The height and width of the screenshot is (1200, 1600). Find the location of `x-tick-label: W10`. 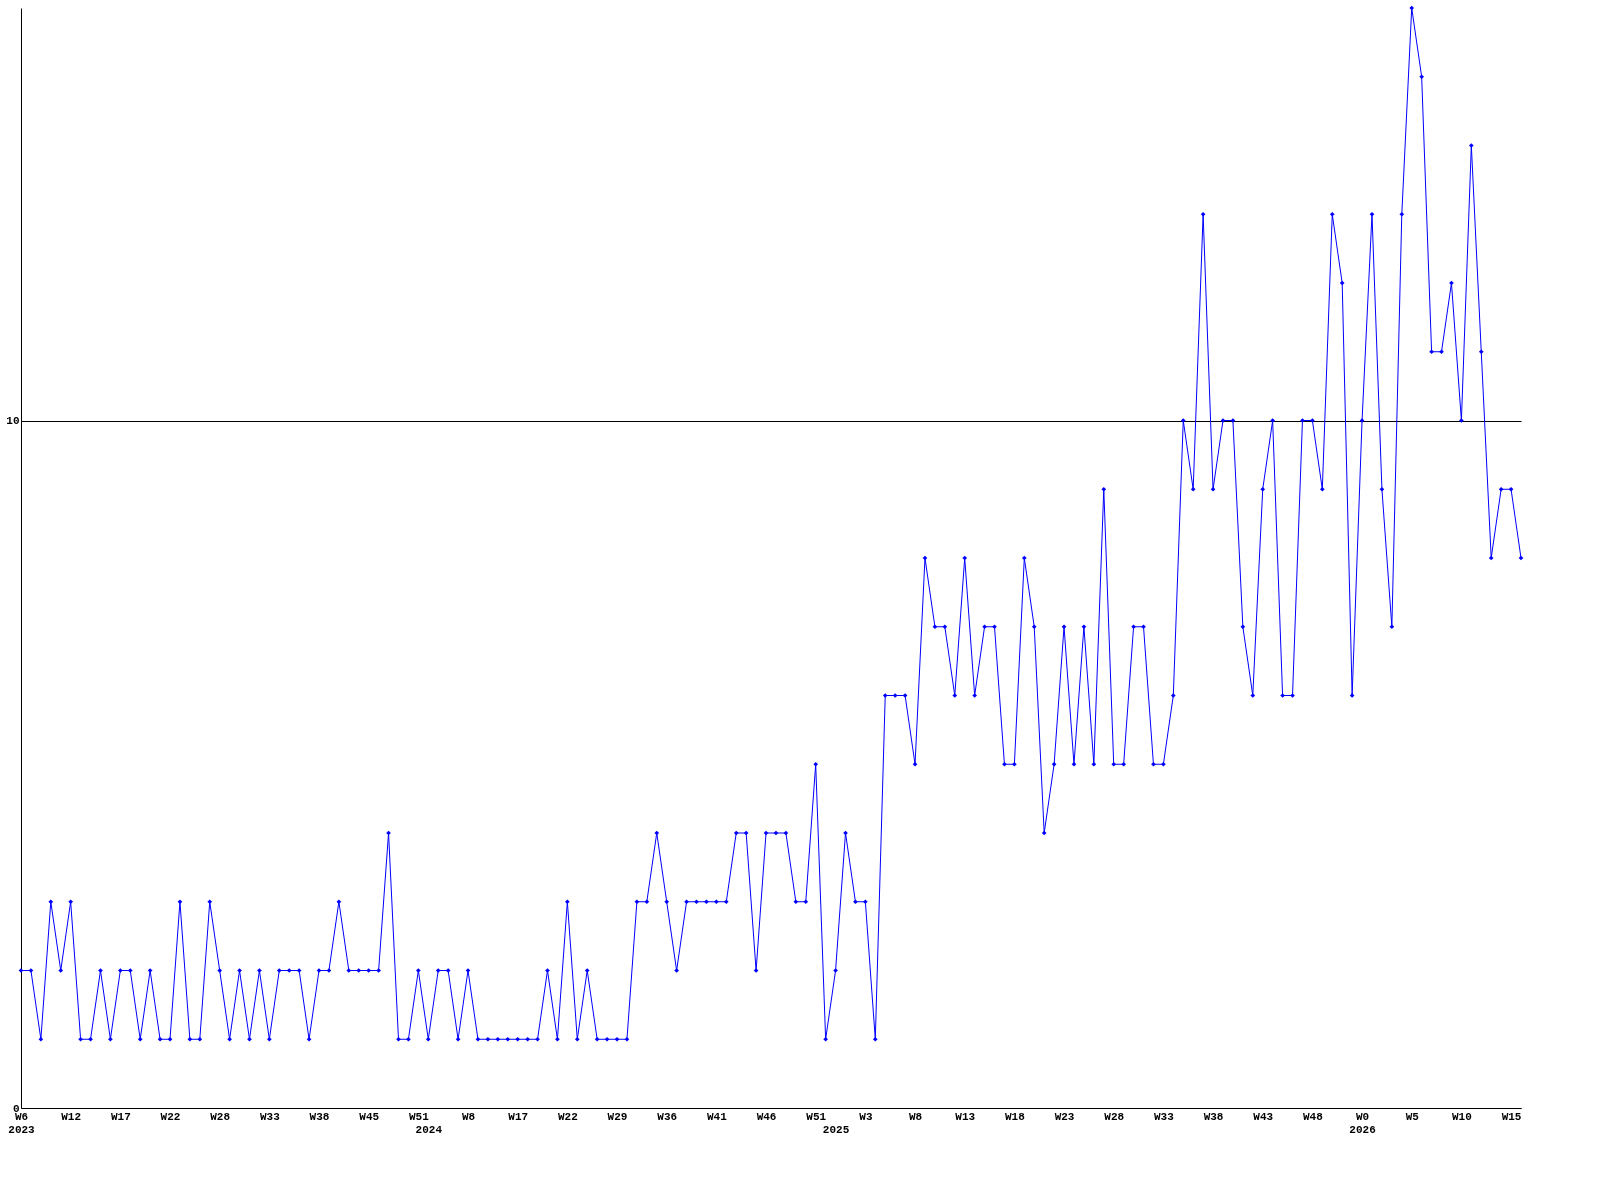

x-tick-label: W10 is located at coordinates (1461, 1116).